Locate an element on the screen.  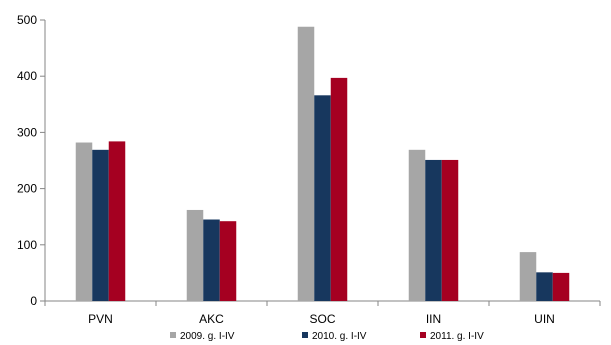
legend-label: 2009. g. I-IV is located at coordinates (207, 336).